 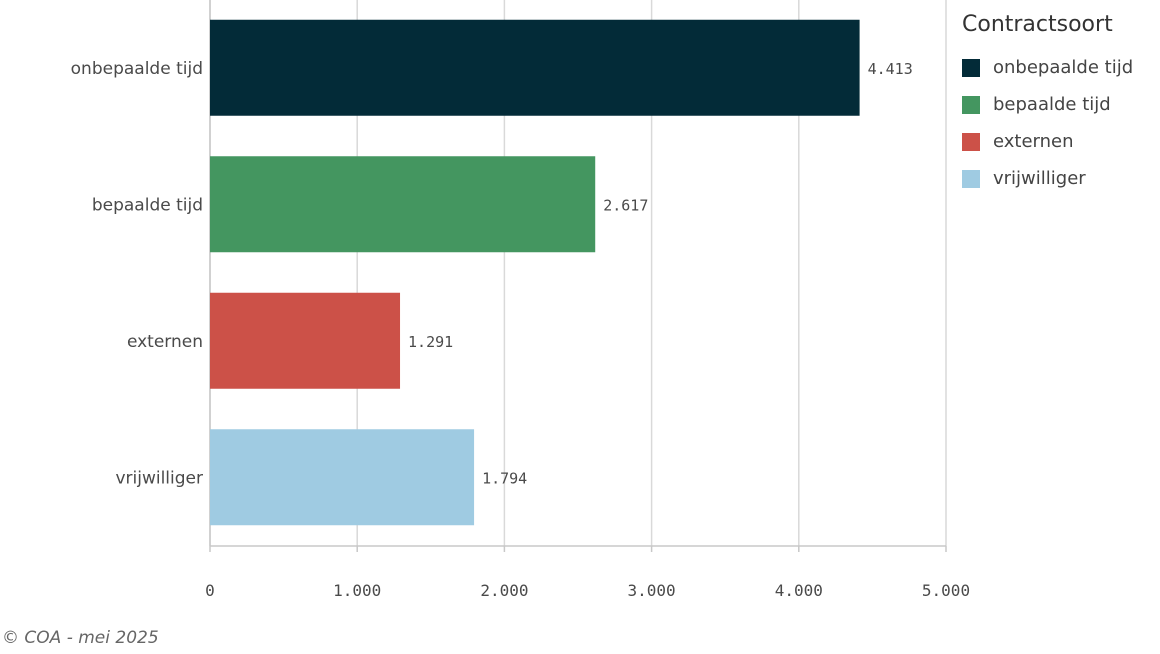 What do you see at coordinates (1063, 67) in the screenshot?
I see `legend-label: onbepaalde tijd` at bounding box center [1063, 67].